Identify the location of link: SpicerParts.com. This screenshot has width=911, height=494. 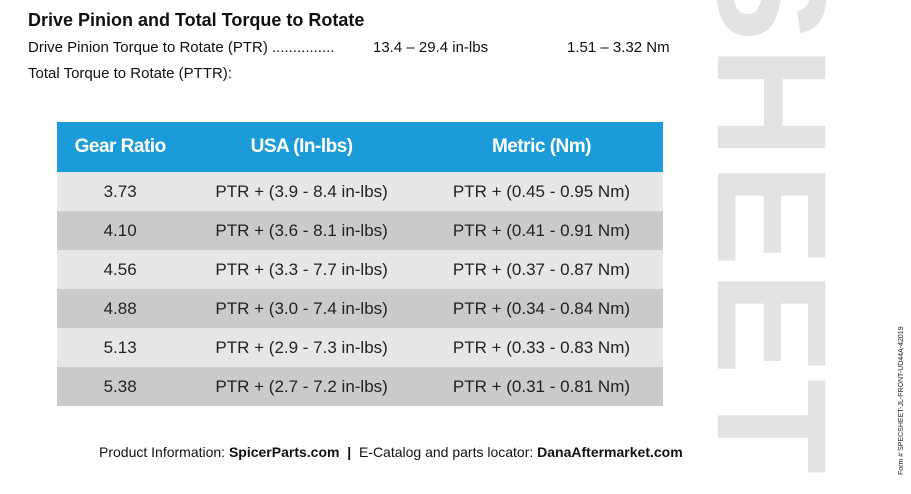
(284, 452).